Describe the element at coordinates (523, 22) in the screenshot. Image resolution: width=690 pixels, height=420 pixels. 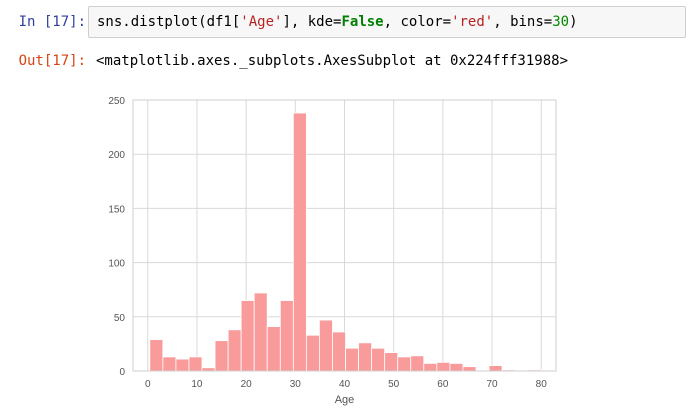
I see `code-token: , bins=` at that location.